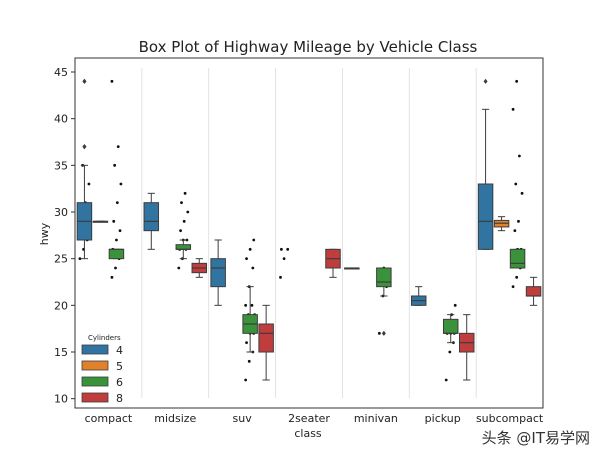 This screenshot has width=600, height=462. I want to click on legend-title: Cylinders, so click(104, 338).